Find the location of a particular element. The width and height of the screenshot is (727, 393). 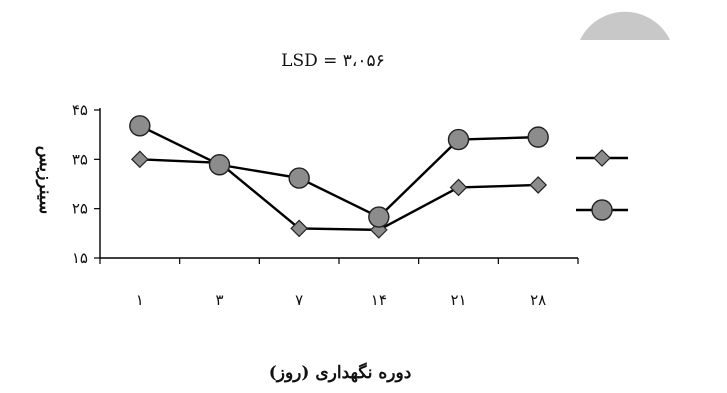

decorative-arc-shape is located at coordinates (625, 25).